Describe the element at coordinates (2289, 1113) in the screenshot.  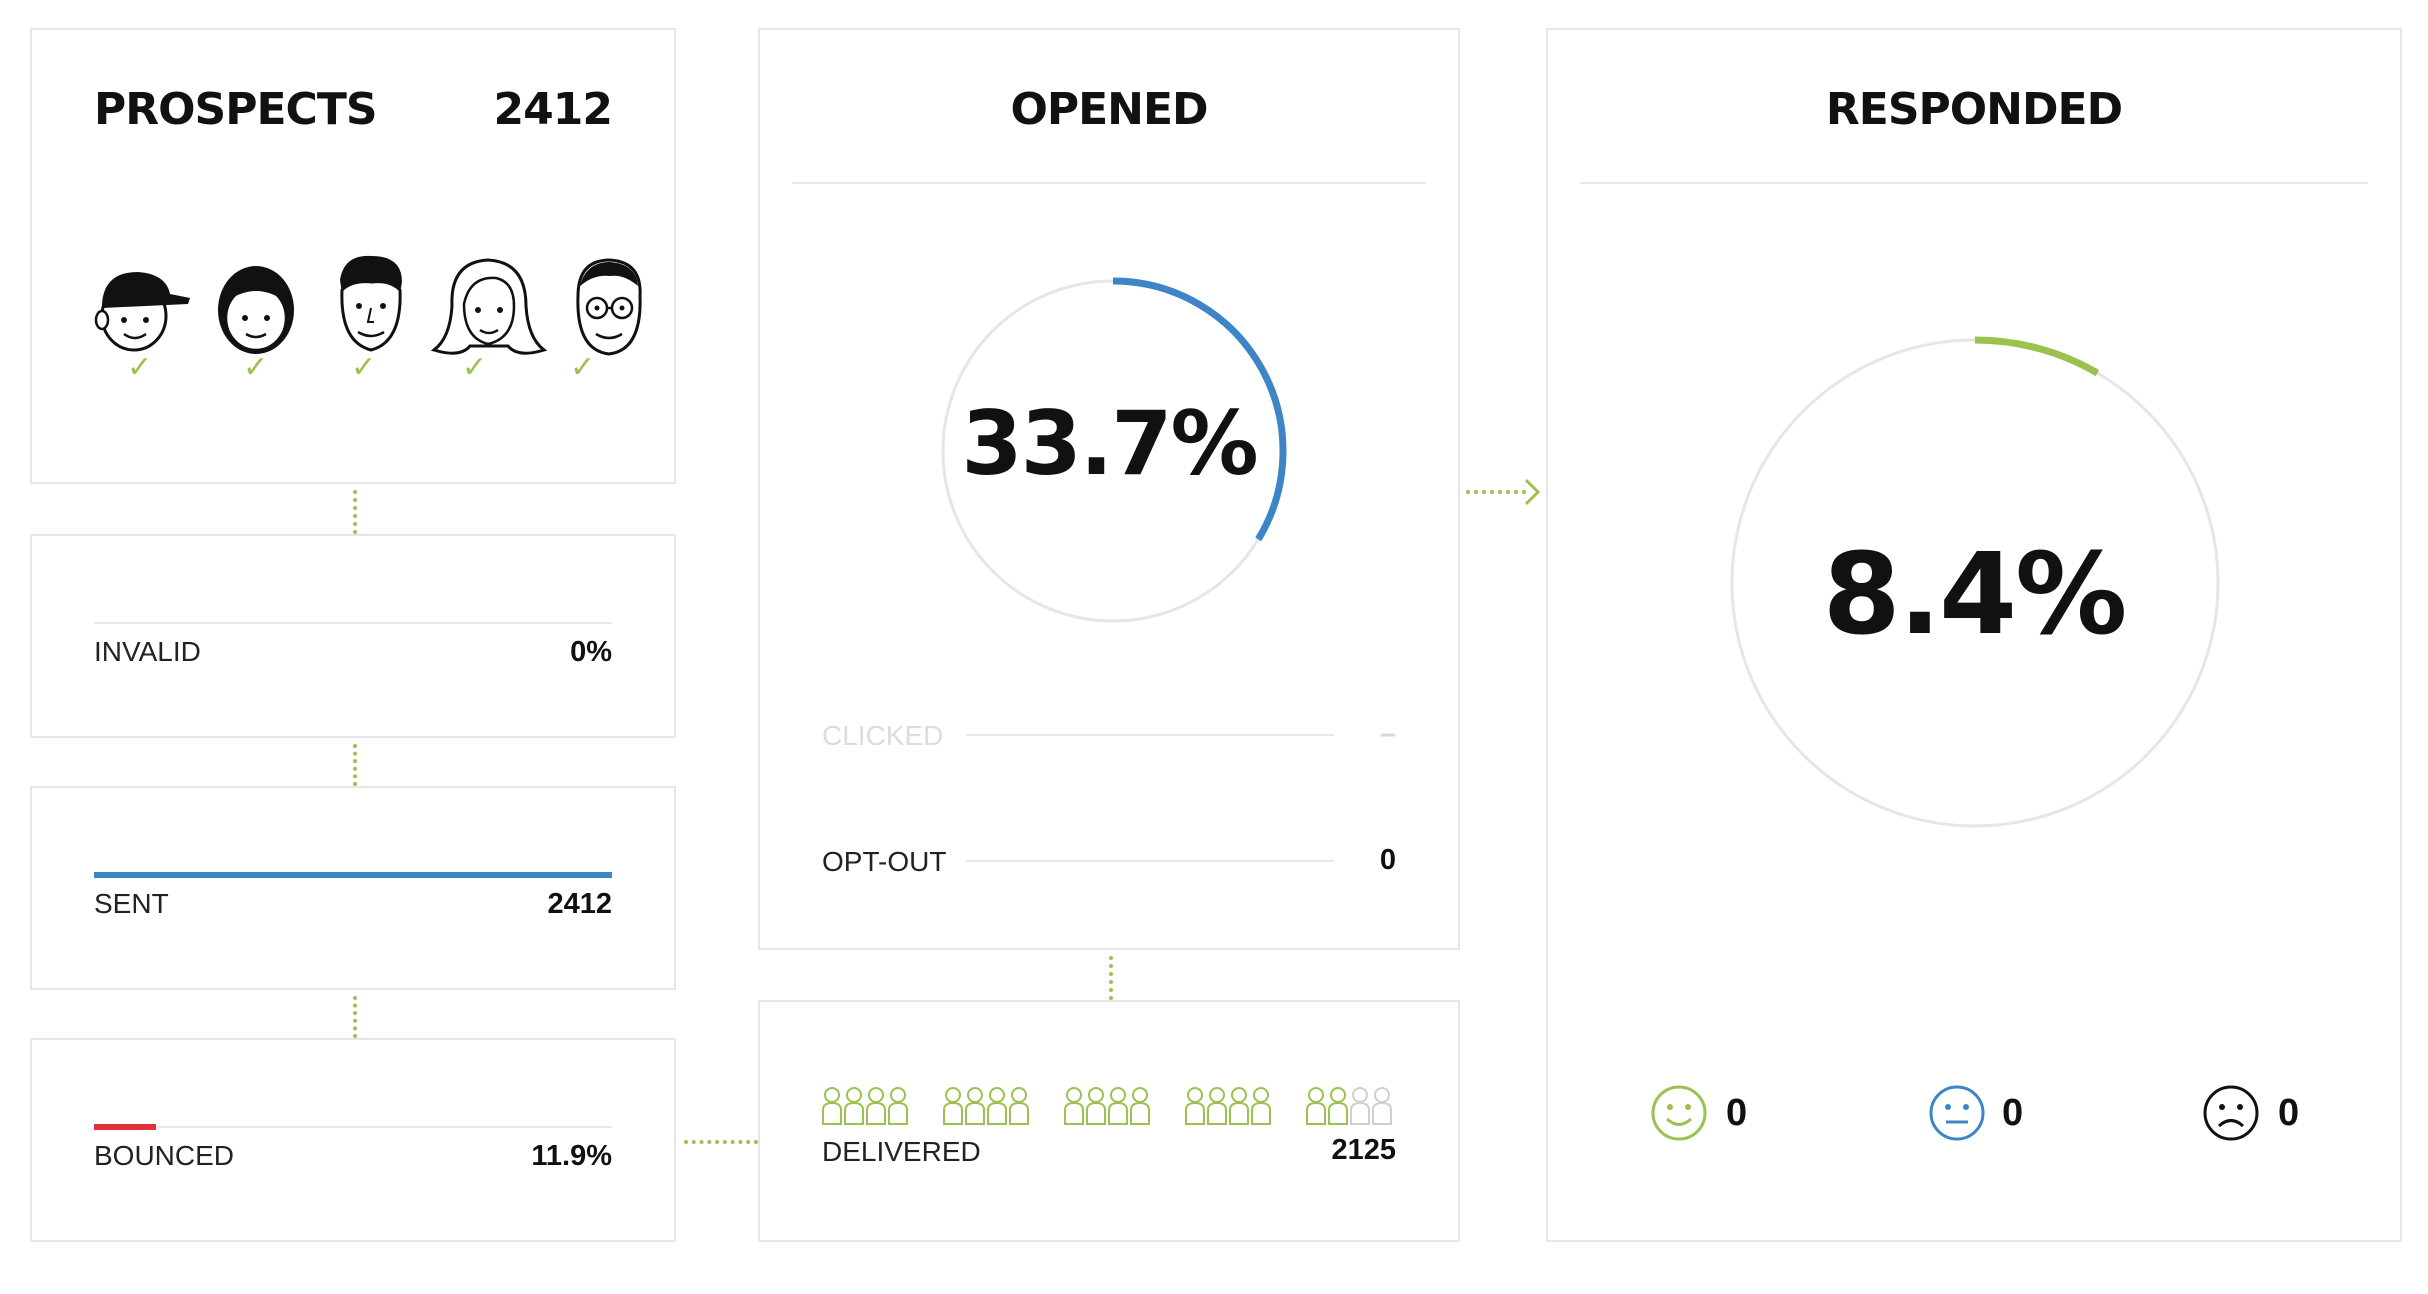
I see `negative-count: 0` at that location.